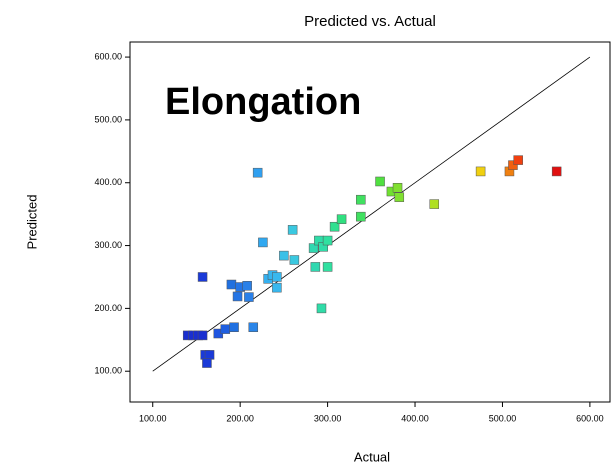 The width and height of the screenshot is (612, 465). I want to click on chart-title: Predicted vs. Actual, so click(370, 21).